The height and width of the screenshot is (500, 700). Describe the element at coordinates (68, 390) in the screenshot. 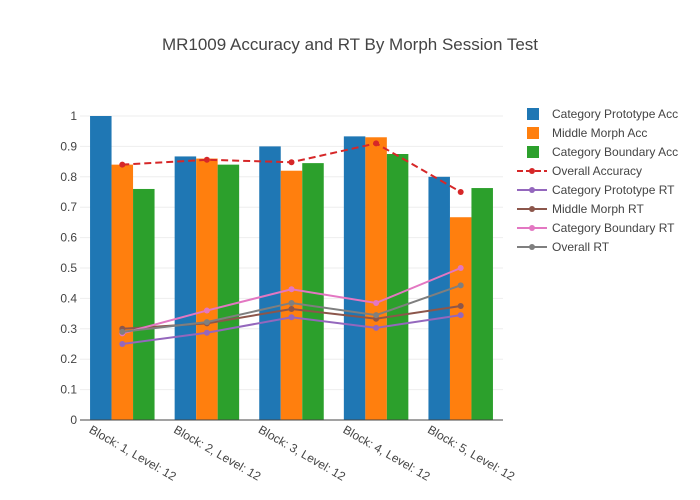

I see `y-tick-label: 0.1` at that location.